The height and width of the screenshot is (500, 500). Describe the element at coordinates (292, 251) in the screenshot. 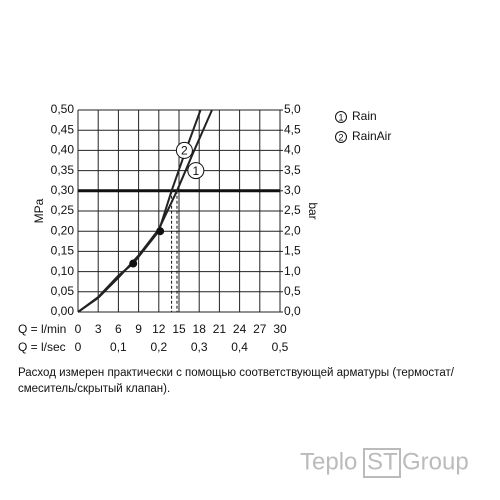

I see `y2-tick-label: 1,5` at that location.